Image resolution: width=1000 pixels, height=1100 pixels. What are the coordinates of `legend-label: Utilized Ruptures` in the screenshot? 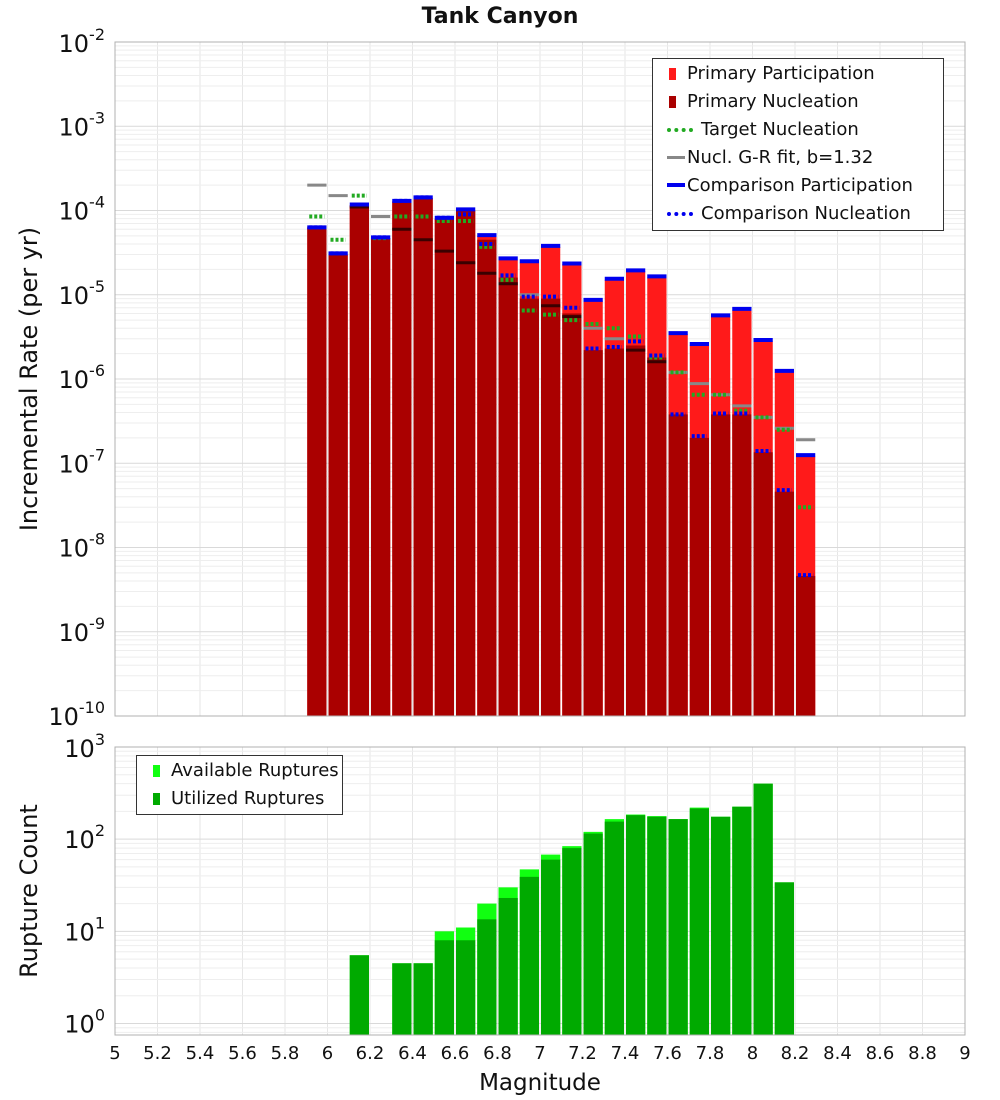 It's located at (248, 798).